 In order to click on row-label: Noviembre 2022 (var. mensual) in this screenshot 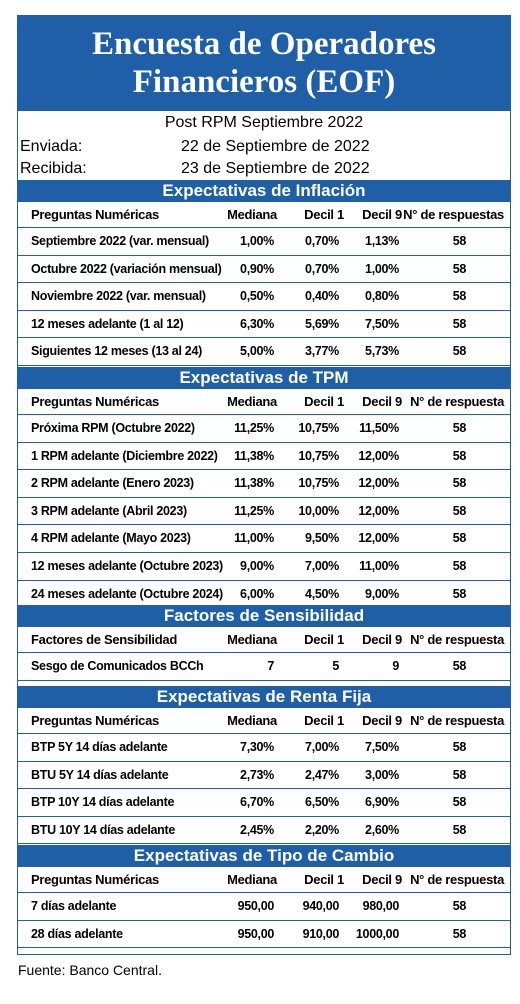, I will do `click(118, 296)`.